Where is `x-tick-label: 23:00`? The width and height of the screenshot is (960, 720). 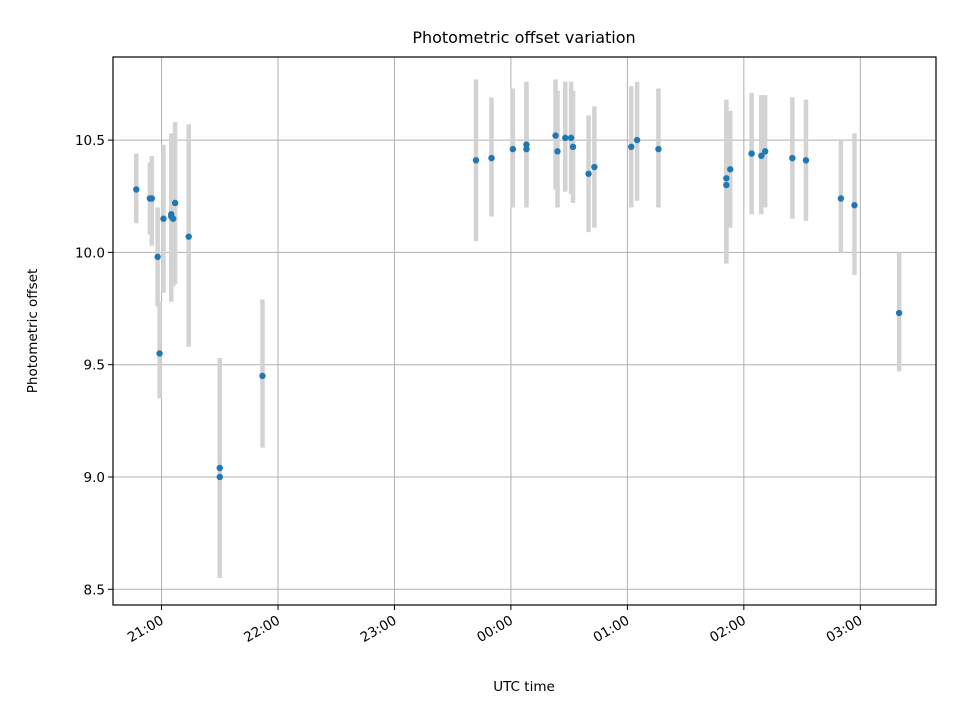
x-tick-label: 23:00 is located at coordinates (379, 629).